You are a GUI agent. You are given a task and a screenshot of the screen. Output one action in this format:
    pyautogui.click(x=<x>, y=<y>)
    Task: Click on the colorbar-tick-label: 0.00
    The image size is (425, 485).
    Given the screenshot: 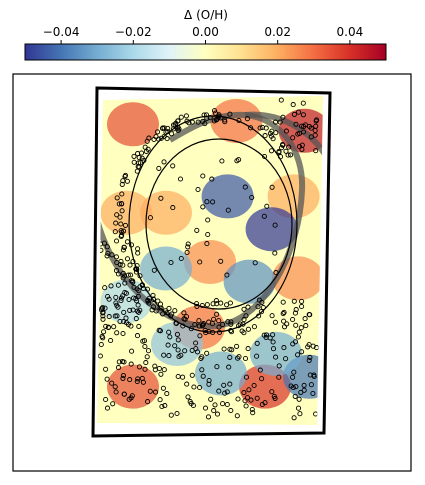 What is the action you would take?
    pyautogui.click(x=205, y=32)
    